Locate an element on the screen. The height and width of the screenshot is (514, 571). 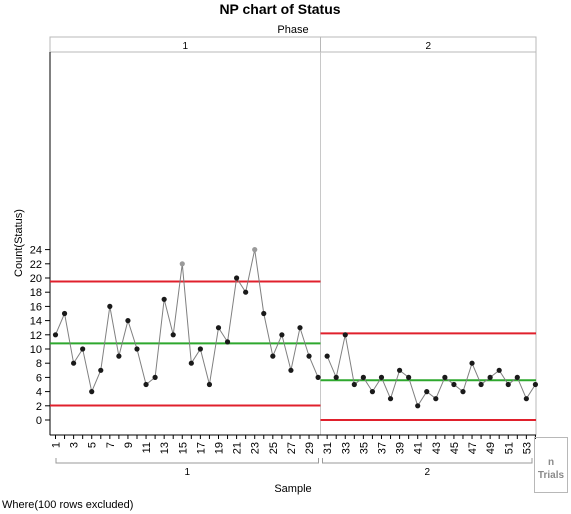
y-tick-label: 4 is located at coordinates (39, 393).